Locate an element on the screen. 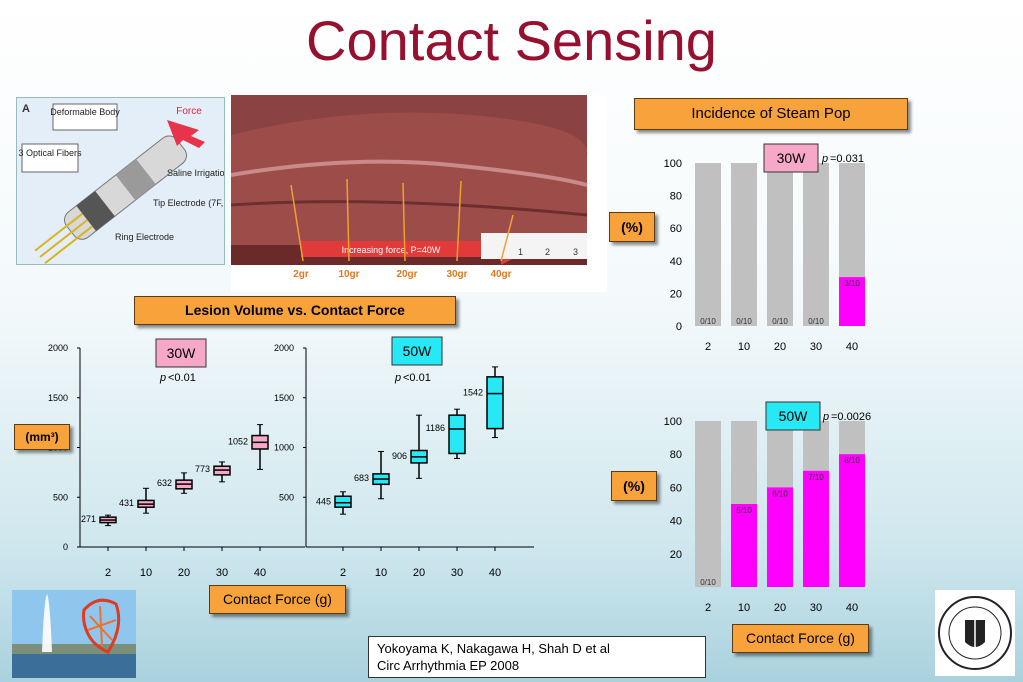 This screenshot has width=1023, height=682. lesion-title: Lesion Volume vs. Contact Force is located at coordinates (295, 310).